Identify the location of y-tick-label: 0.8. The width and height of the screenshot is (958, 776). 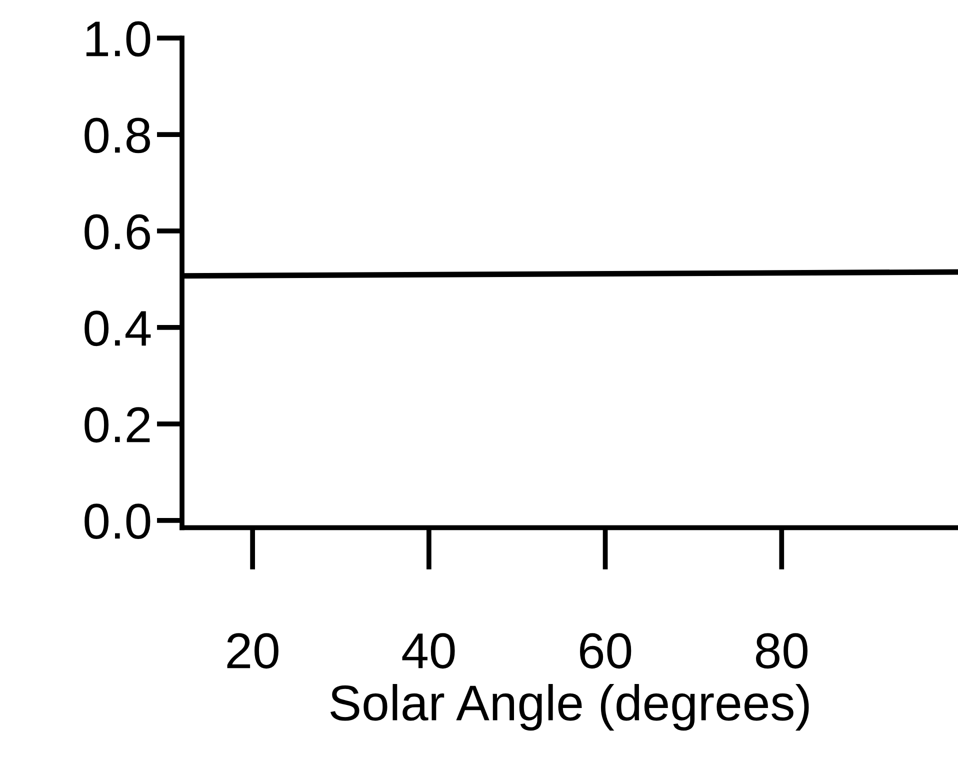
(117, 136).